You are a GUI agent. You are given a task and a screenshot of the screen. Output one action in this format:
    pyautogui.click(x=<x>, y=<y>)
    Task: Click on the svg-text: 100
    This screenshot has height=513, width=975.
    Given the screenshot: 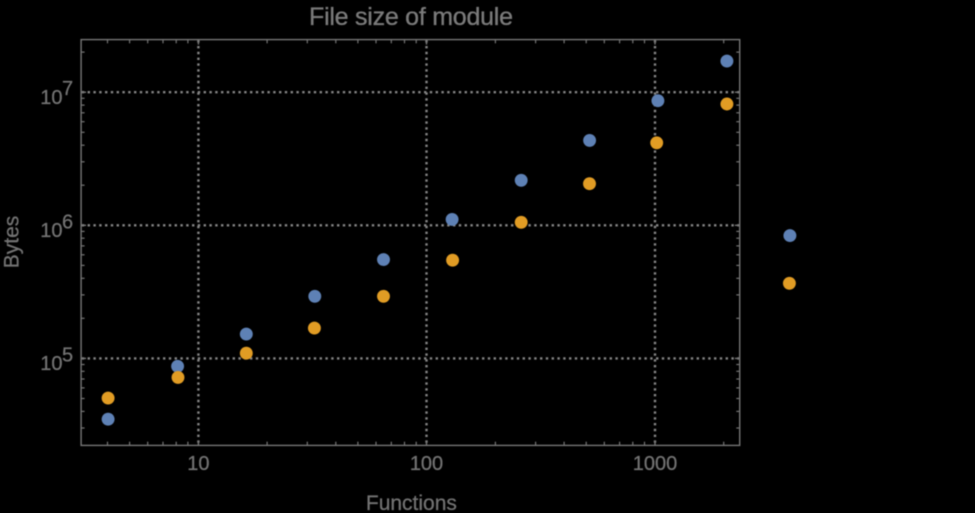 What is the action you would take?
    pyautogui.click(x=426, y=464)
    